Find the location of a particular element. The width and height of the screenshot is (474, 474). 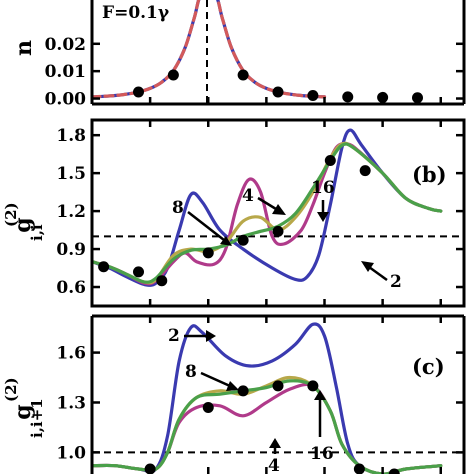

panel-b-tag: (b) is located at coordinates (429, 174).